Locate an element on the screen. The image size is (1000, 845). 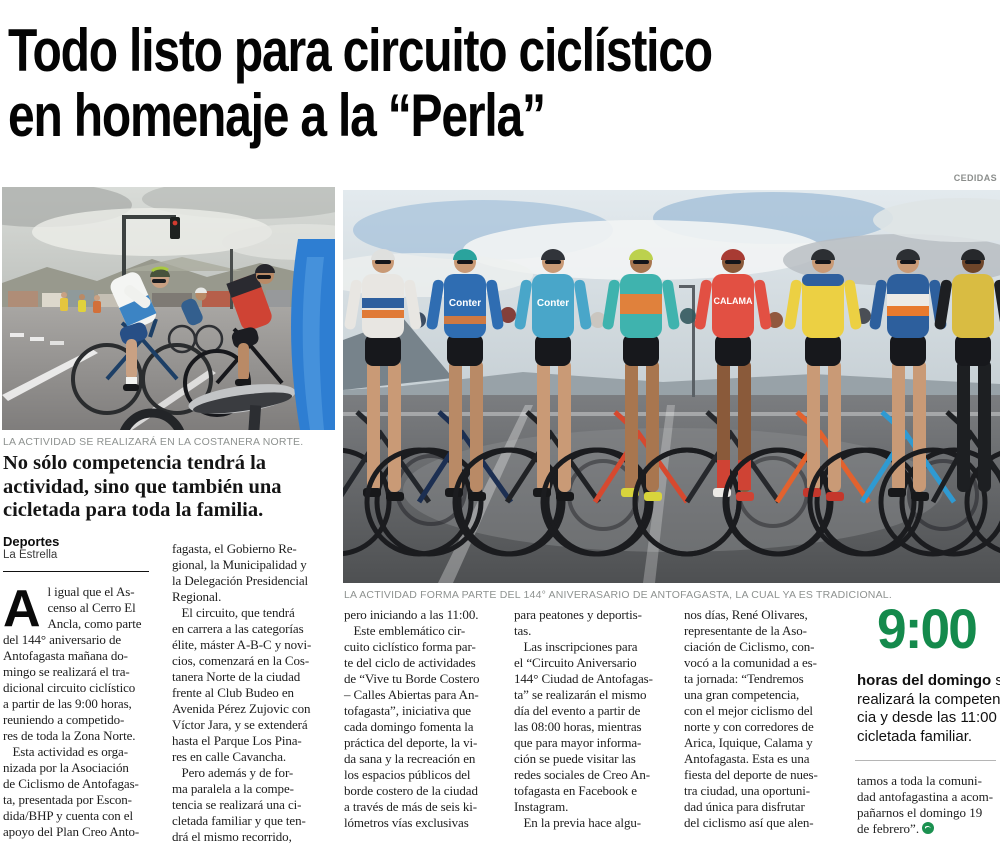
article-endmark-icon is located at coordinates (928, 830).